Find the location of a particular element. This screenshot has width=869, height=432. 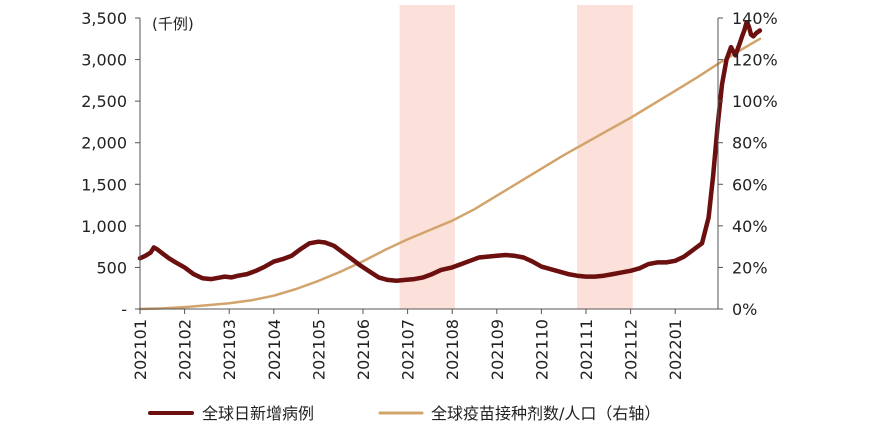

x-tick-label: 202103 is located at coordinates (229, 349).